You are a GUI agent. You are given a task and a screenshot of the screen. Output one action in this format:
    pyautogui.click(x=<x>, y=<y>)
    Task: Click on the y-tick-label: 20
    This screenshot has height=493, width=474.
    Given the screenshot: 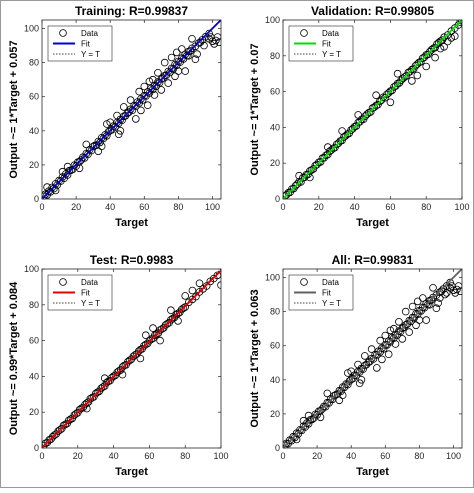 What is the action you would take?
    pyautogui.click(x=275, y=414)
    